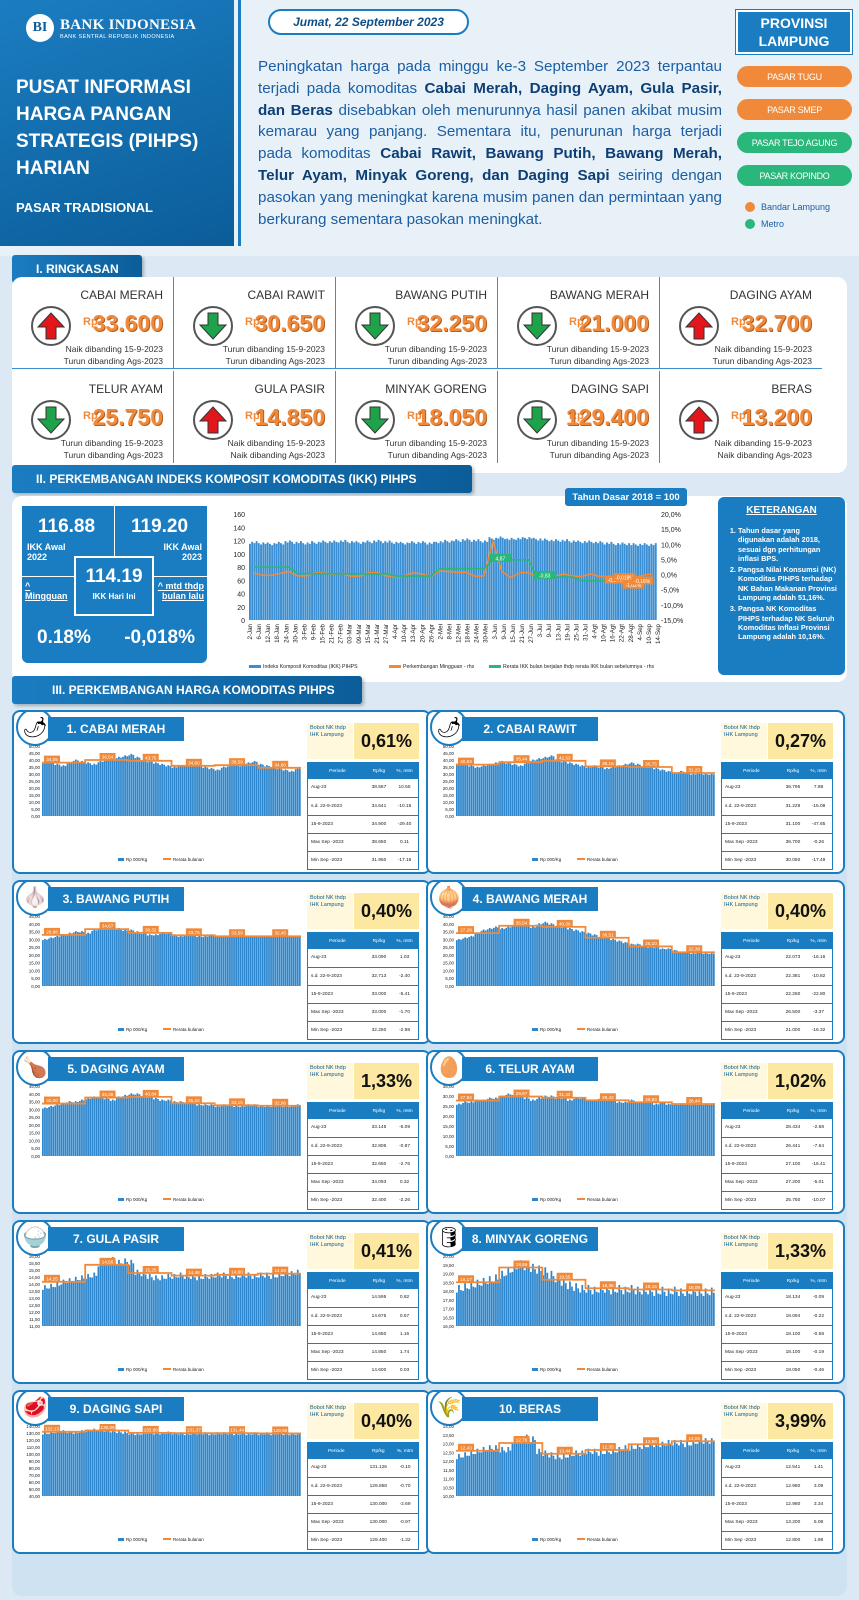 This screenshot has width=859, height=1600. Describe the element at coordinates (764, 455) in the screenshot. I see `monthly-note: Naik dibanding Ags-2023` at that location.